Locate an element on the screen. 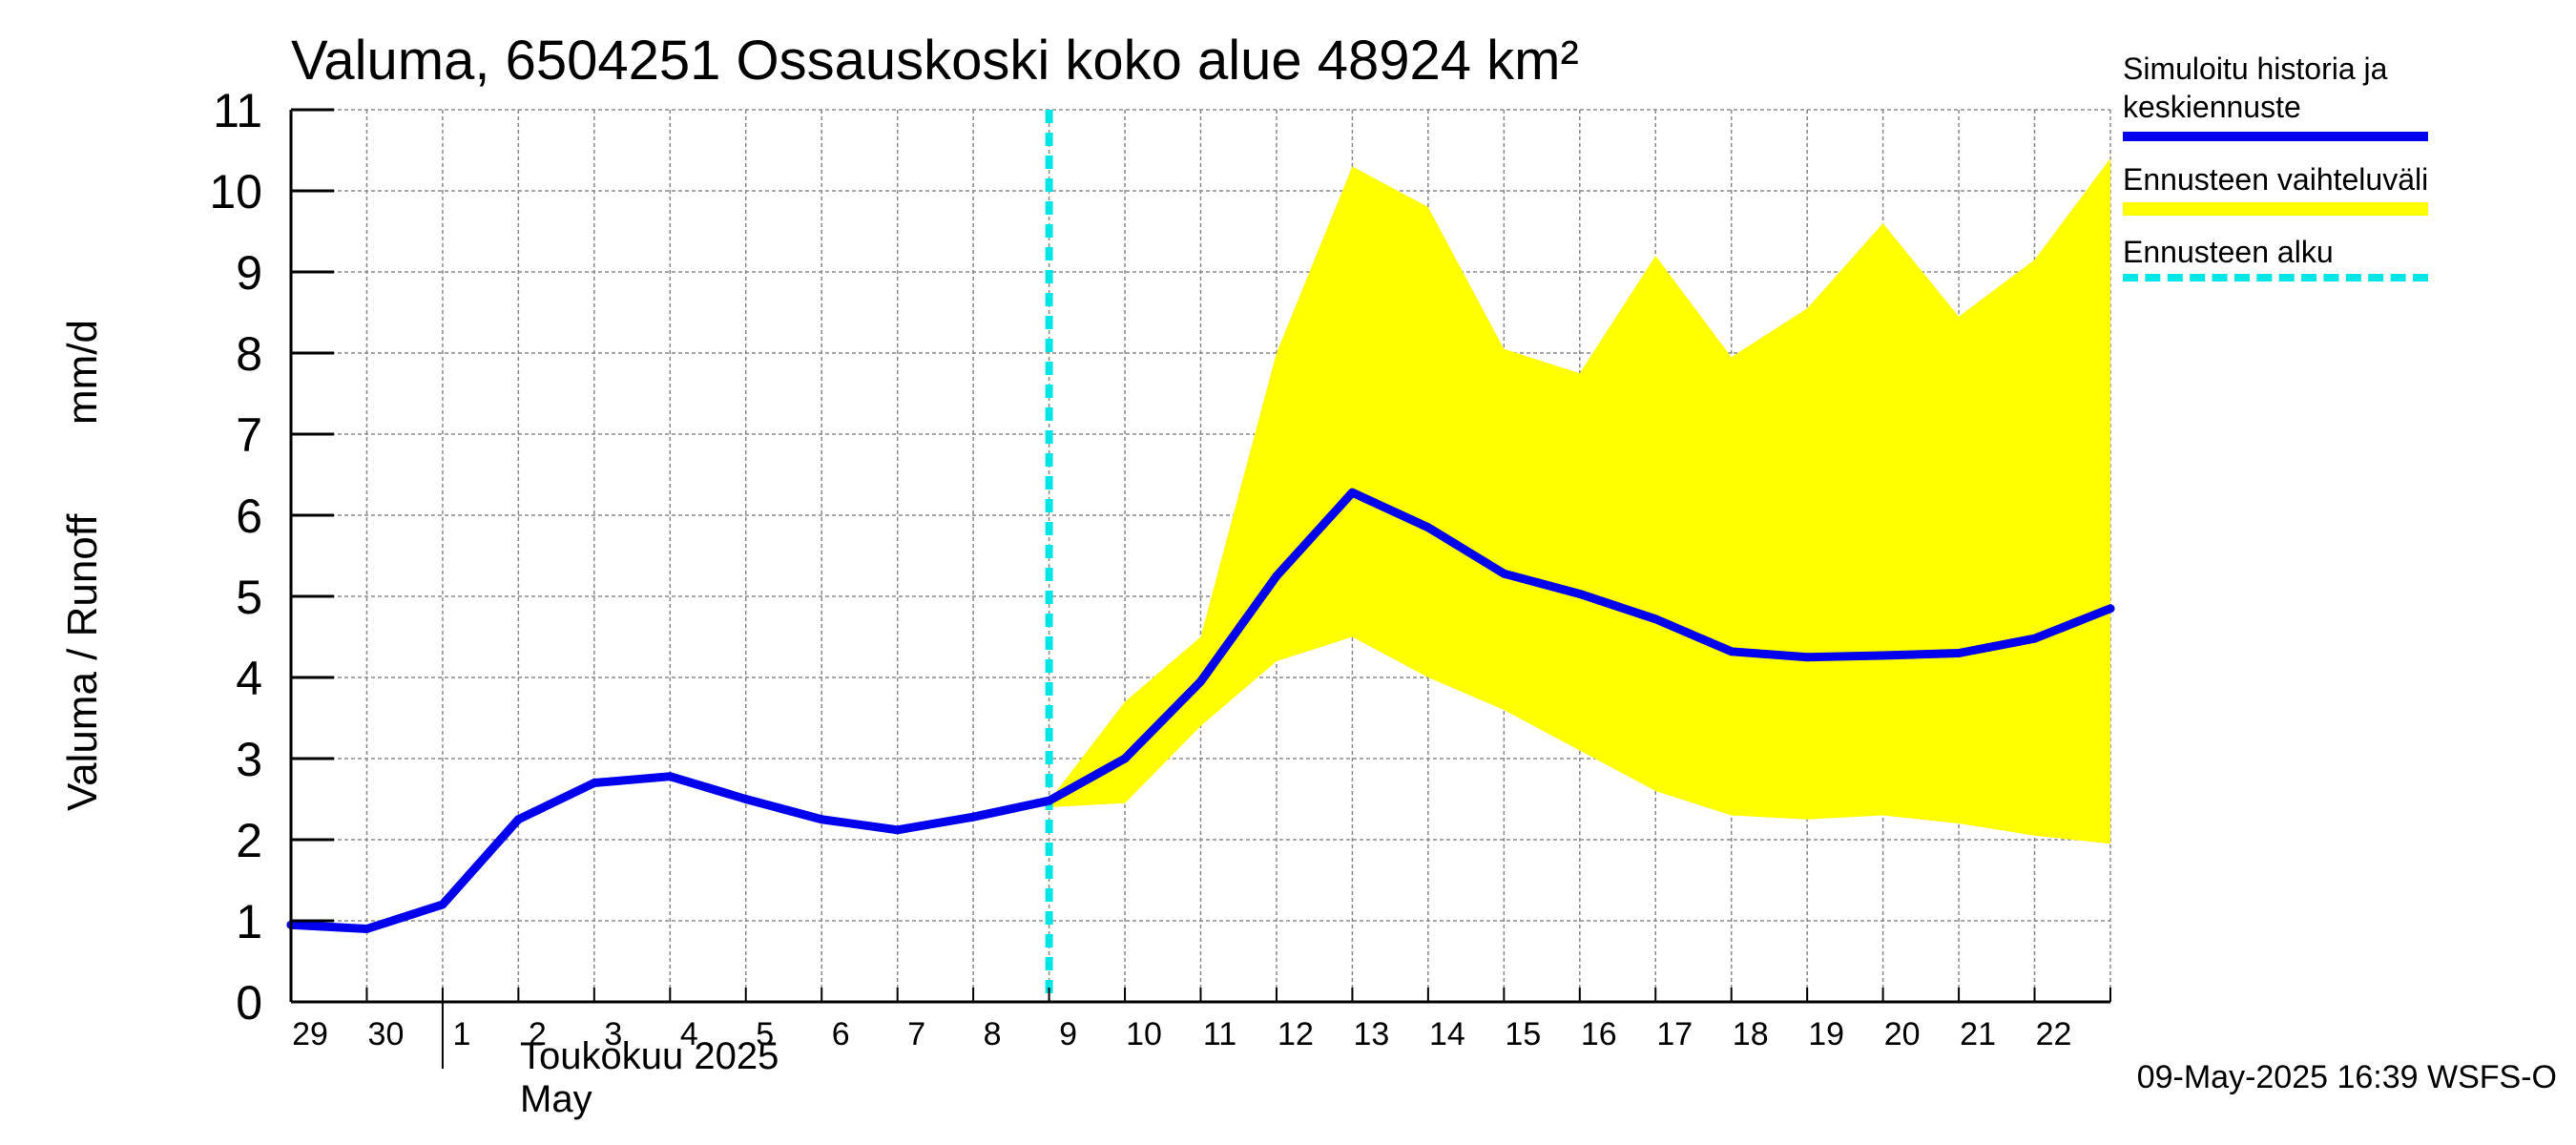 The width and height of the screenshot is (2576, 1145). legend-start-swatch is located at coordinates (2275, 277).